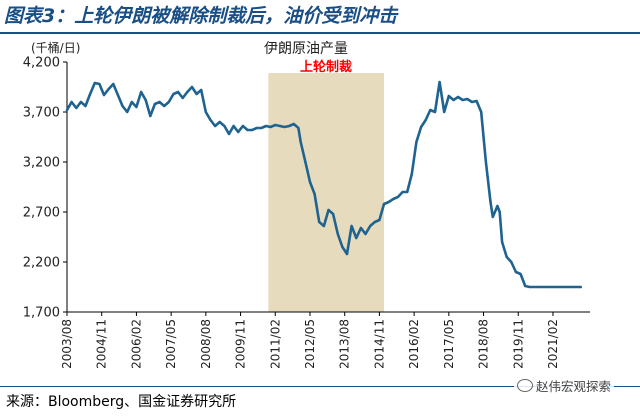 This screenshot has width=640, height=416. Describe the element at coordinates (484, 344) in the screenshot. I see `x-tick-label: 2018/08` at that location.